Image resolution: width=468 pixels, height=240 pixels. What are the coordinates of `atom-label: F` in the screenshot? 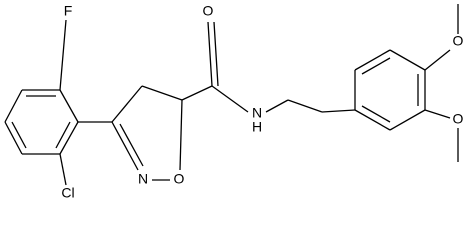 It's located at (68, 11).